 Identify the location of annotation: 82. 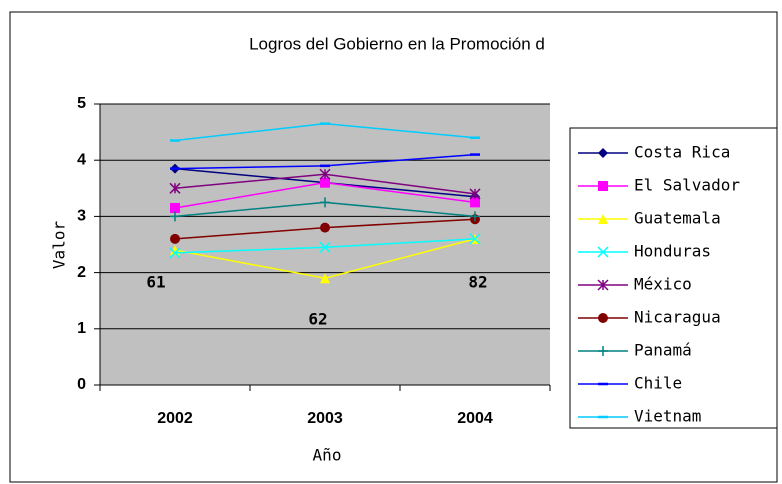
(477, 282).